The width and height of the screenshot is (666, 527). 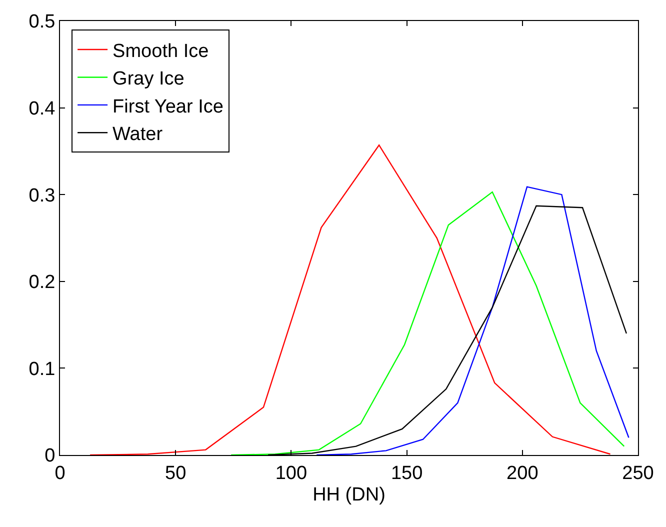 What do you see at coordinates (291, 473) in the screenshot?
I see `x-tick-label: 100` at bounding box center [291, 473].